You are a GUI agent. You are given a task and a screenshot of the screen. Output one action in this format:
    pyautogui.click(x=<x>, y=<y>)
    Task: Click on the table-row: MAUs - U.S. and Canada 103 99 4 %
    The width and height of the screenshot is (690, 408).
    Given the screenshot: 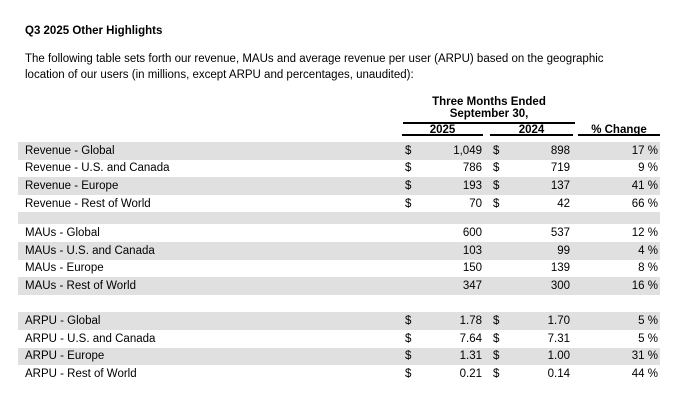 What is the action you would take?
    pyautogui.click(x=339, y=250)
    